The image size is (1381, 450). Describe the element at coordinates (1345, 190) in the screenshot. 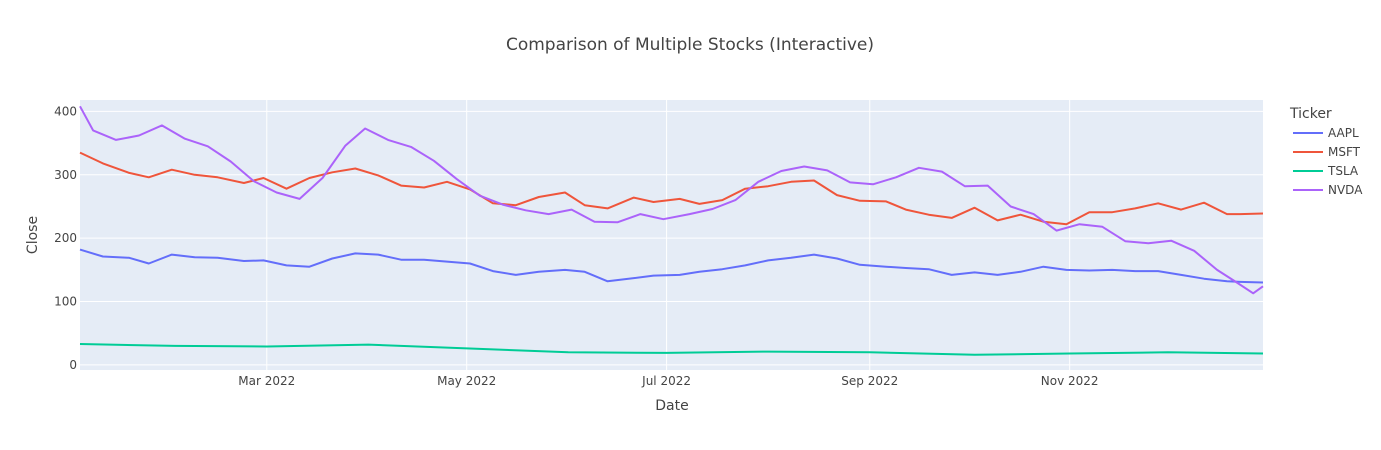

I see `legend-label: NVDA` at that location.